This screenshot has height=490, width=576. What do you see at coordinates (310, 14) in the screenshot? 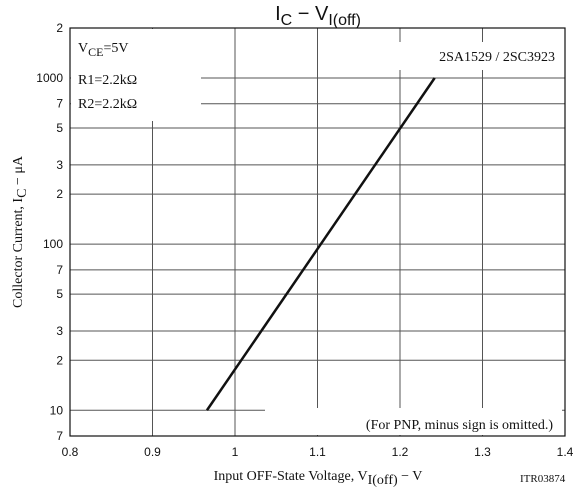
I see `title-part: − V` at bounding box center [310, 14].